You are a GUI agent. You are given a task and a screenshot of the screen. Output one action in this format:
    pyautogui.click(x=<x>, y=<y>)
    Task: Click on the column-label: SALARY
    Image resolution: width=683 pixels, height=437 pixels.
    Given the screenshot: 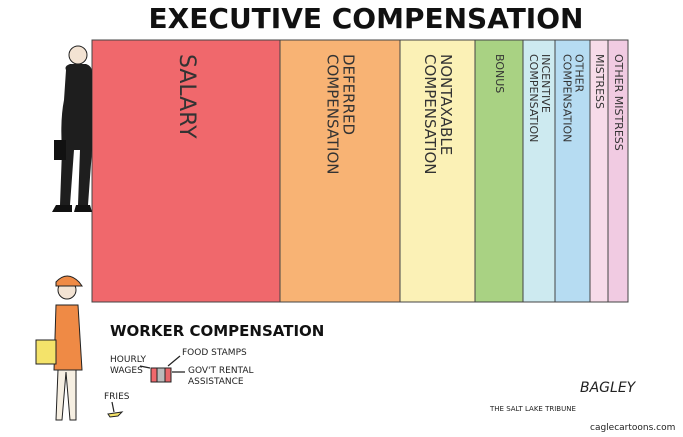 What is the action you would take?
    pyautogui.click(x=186, y=96)
    